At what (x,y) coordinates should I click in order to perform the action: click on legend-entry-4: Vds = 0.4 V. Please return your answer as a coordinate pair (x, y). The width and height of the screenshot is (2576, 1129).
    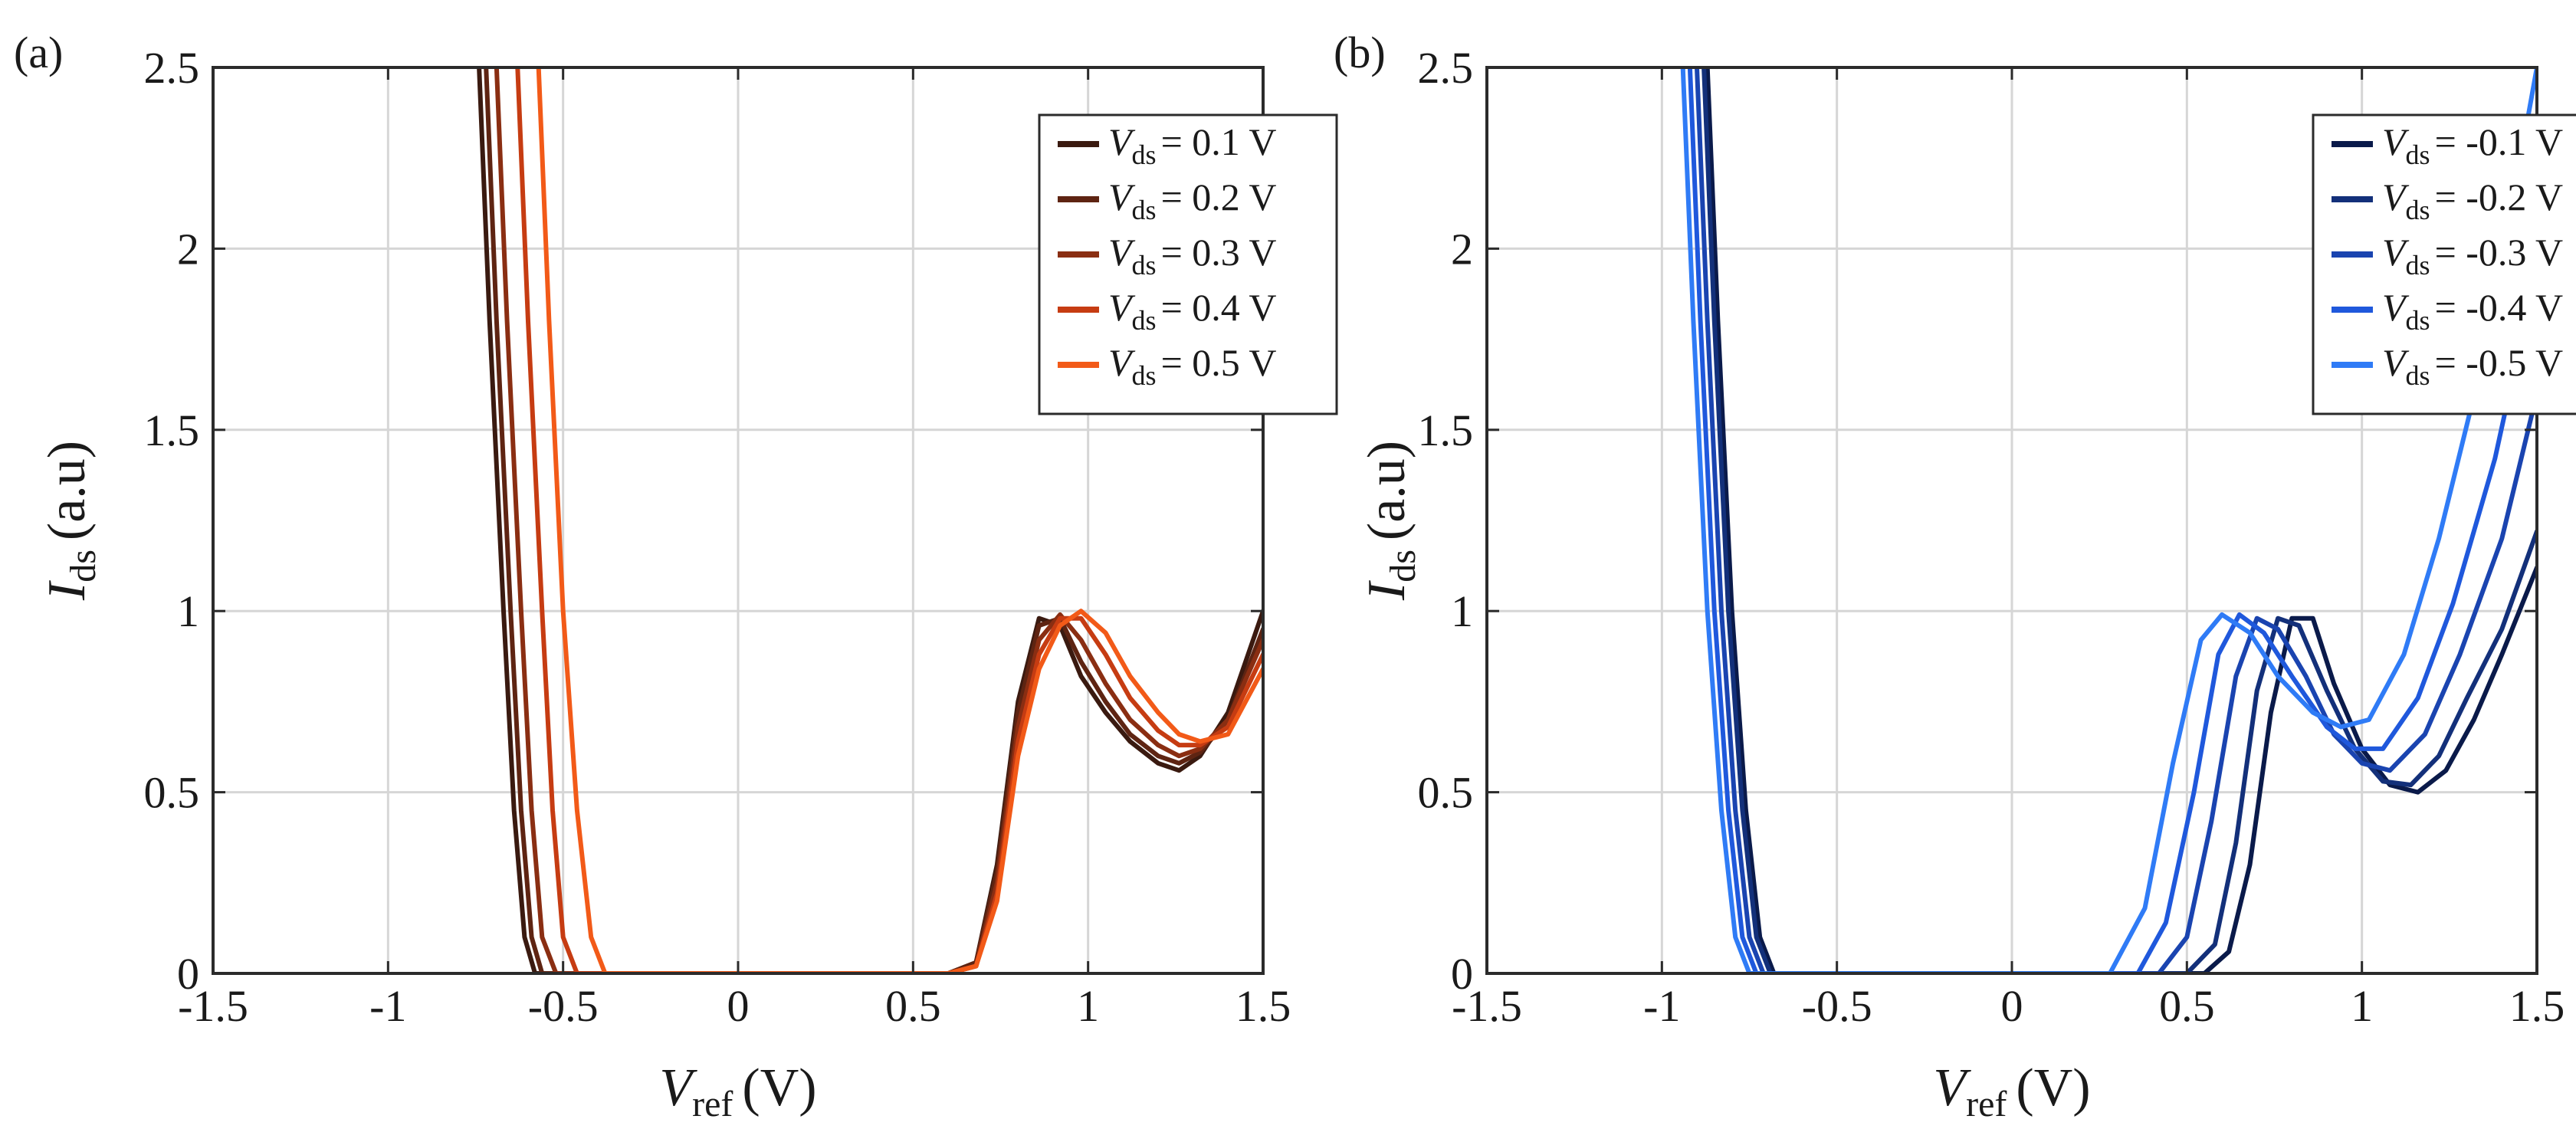
    Looking at the image, I should click on (1192, 311).